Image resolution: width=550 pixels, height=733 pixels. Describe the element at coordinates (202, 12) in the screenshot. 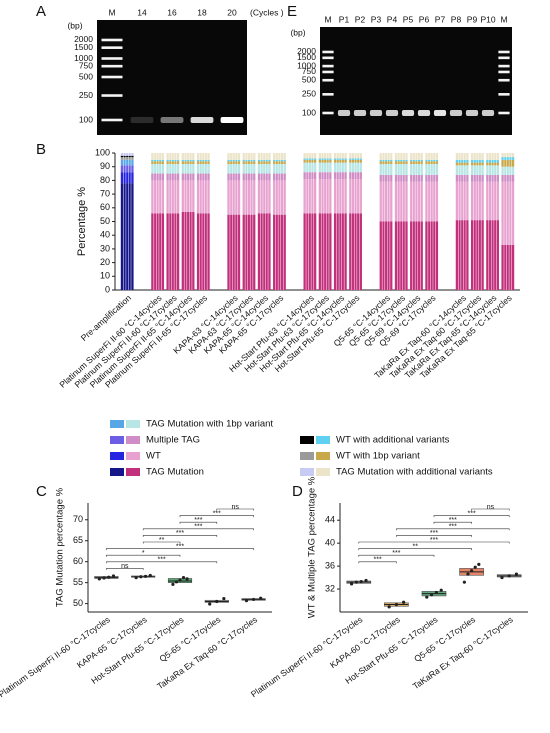

I see `lane-label: 18` at that location.